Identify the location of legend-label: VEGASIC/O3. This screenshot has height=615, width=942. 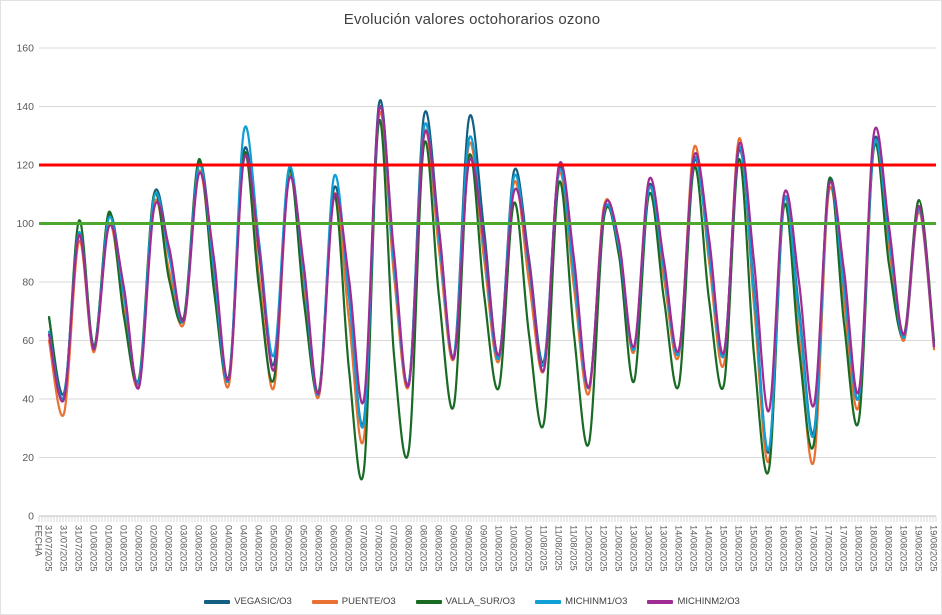
(263, 601).